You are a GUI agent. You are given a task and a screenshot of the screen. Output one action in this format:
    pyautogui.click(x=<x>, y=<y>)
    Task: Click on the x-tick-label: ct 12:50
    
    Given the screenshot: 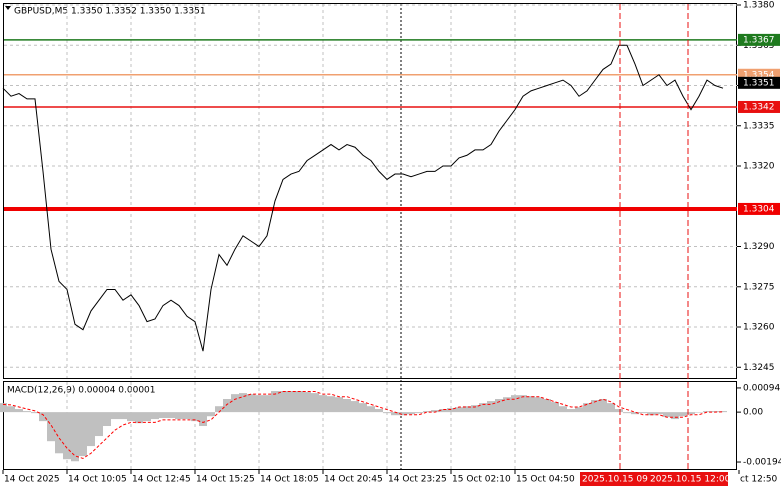 What is the action you would take?
    pyautogui.click(x=759, y=480)
    